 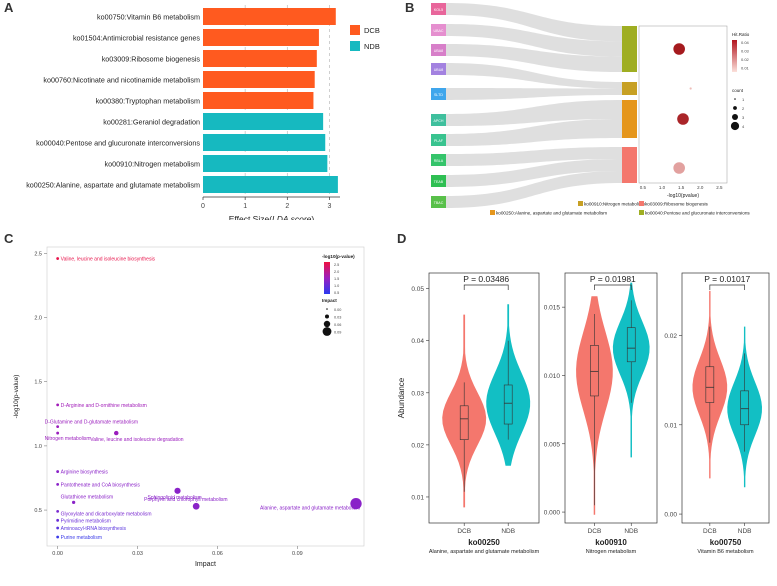 I want to click on p-value-label: P = 0.03486, so click(x=486, y=279).